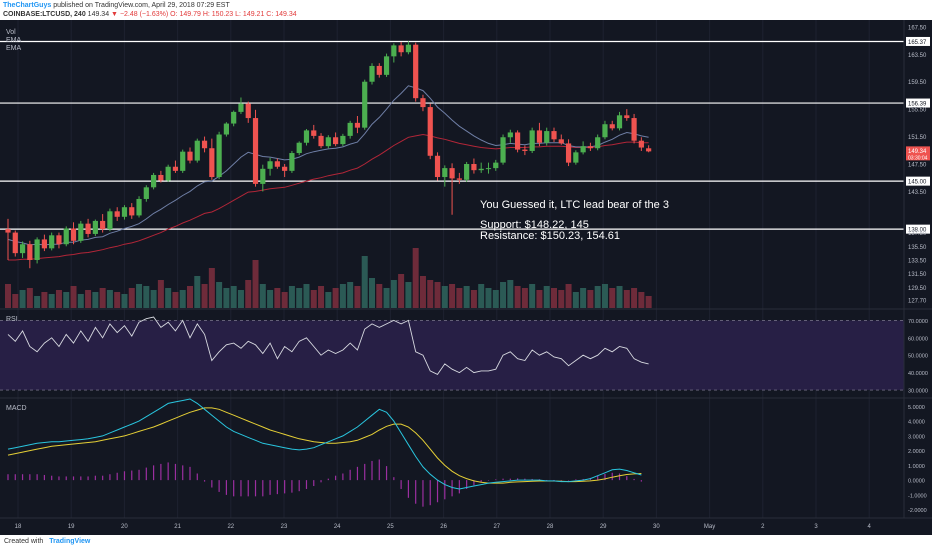 The height and width of the screenshot is (550, 932). What do you see at coordinates (12, 319) in the screenshot?
I see `legend-rsi: RSI` at bounding box center [12, 319].